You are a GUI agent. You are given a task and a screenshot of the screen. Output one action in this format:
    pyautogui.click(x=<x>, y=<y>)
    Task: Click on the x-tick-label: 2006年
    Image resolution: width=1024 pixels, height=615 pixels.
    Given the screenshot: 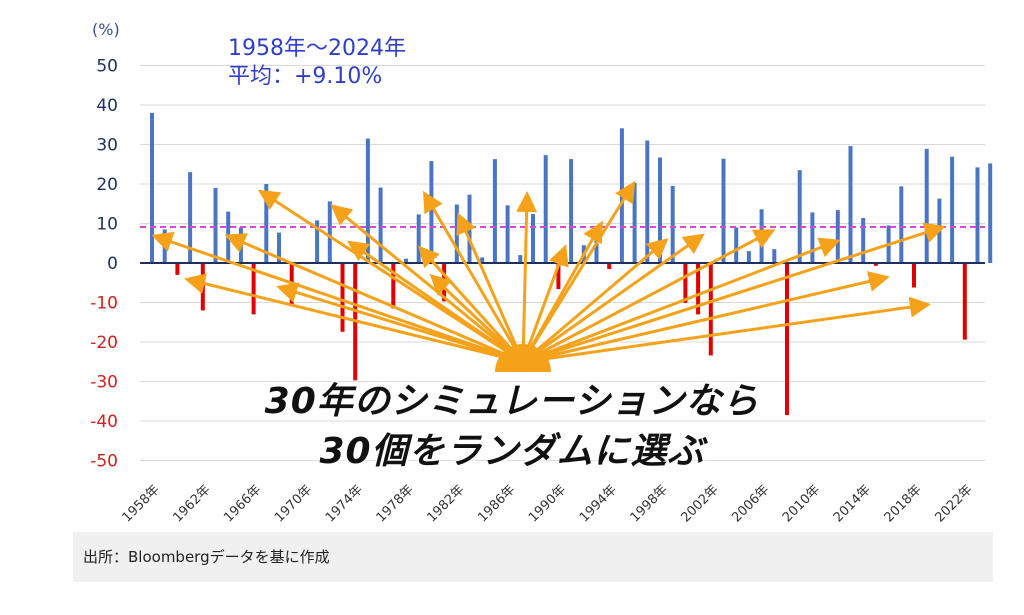 What is the action you would take?
    pyautogui.click(x=750, y=503)
    